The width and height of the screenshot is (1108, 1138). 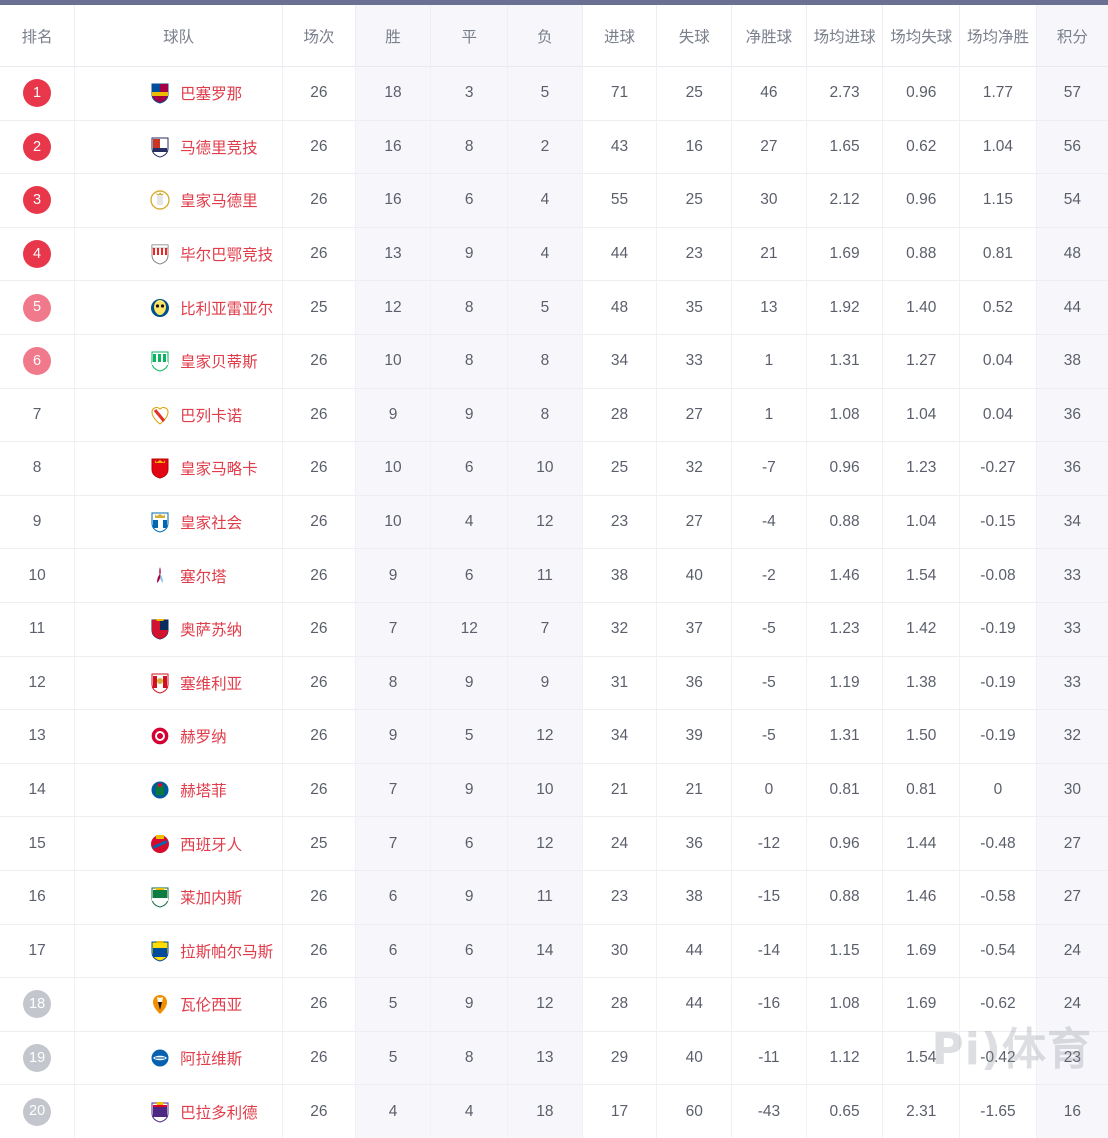 I want to click on team-name: 巴列卡诺, so click(x=211, y=416).